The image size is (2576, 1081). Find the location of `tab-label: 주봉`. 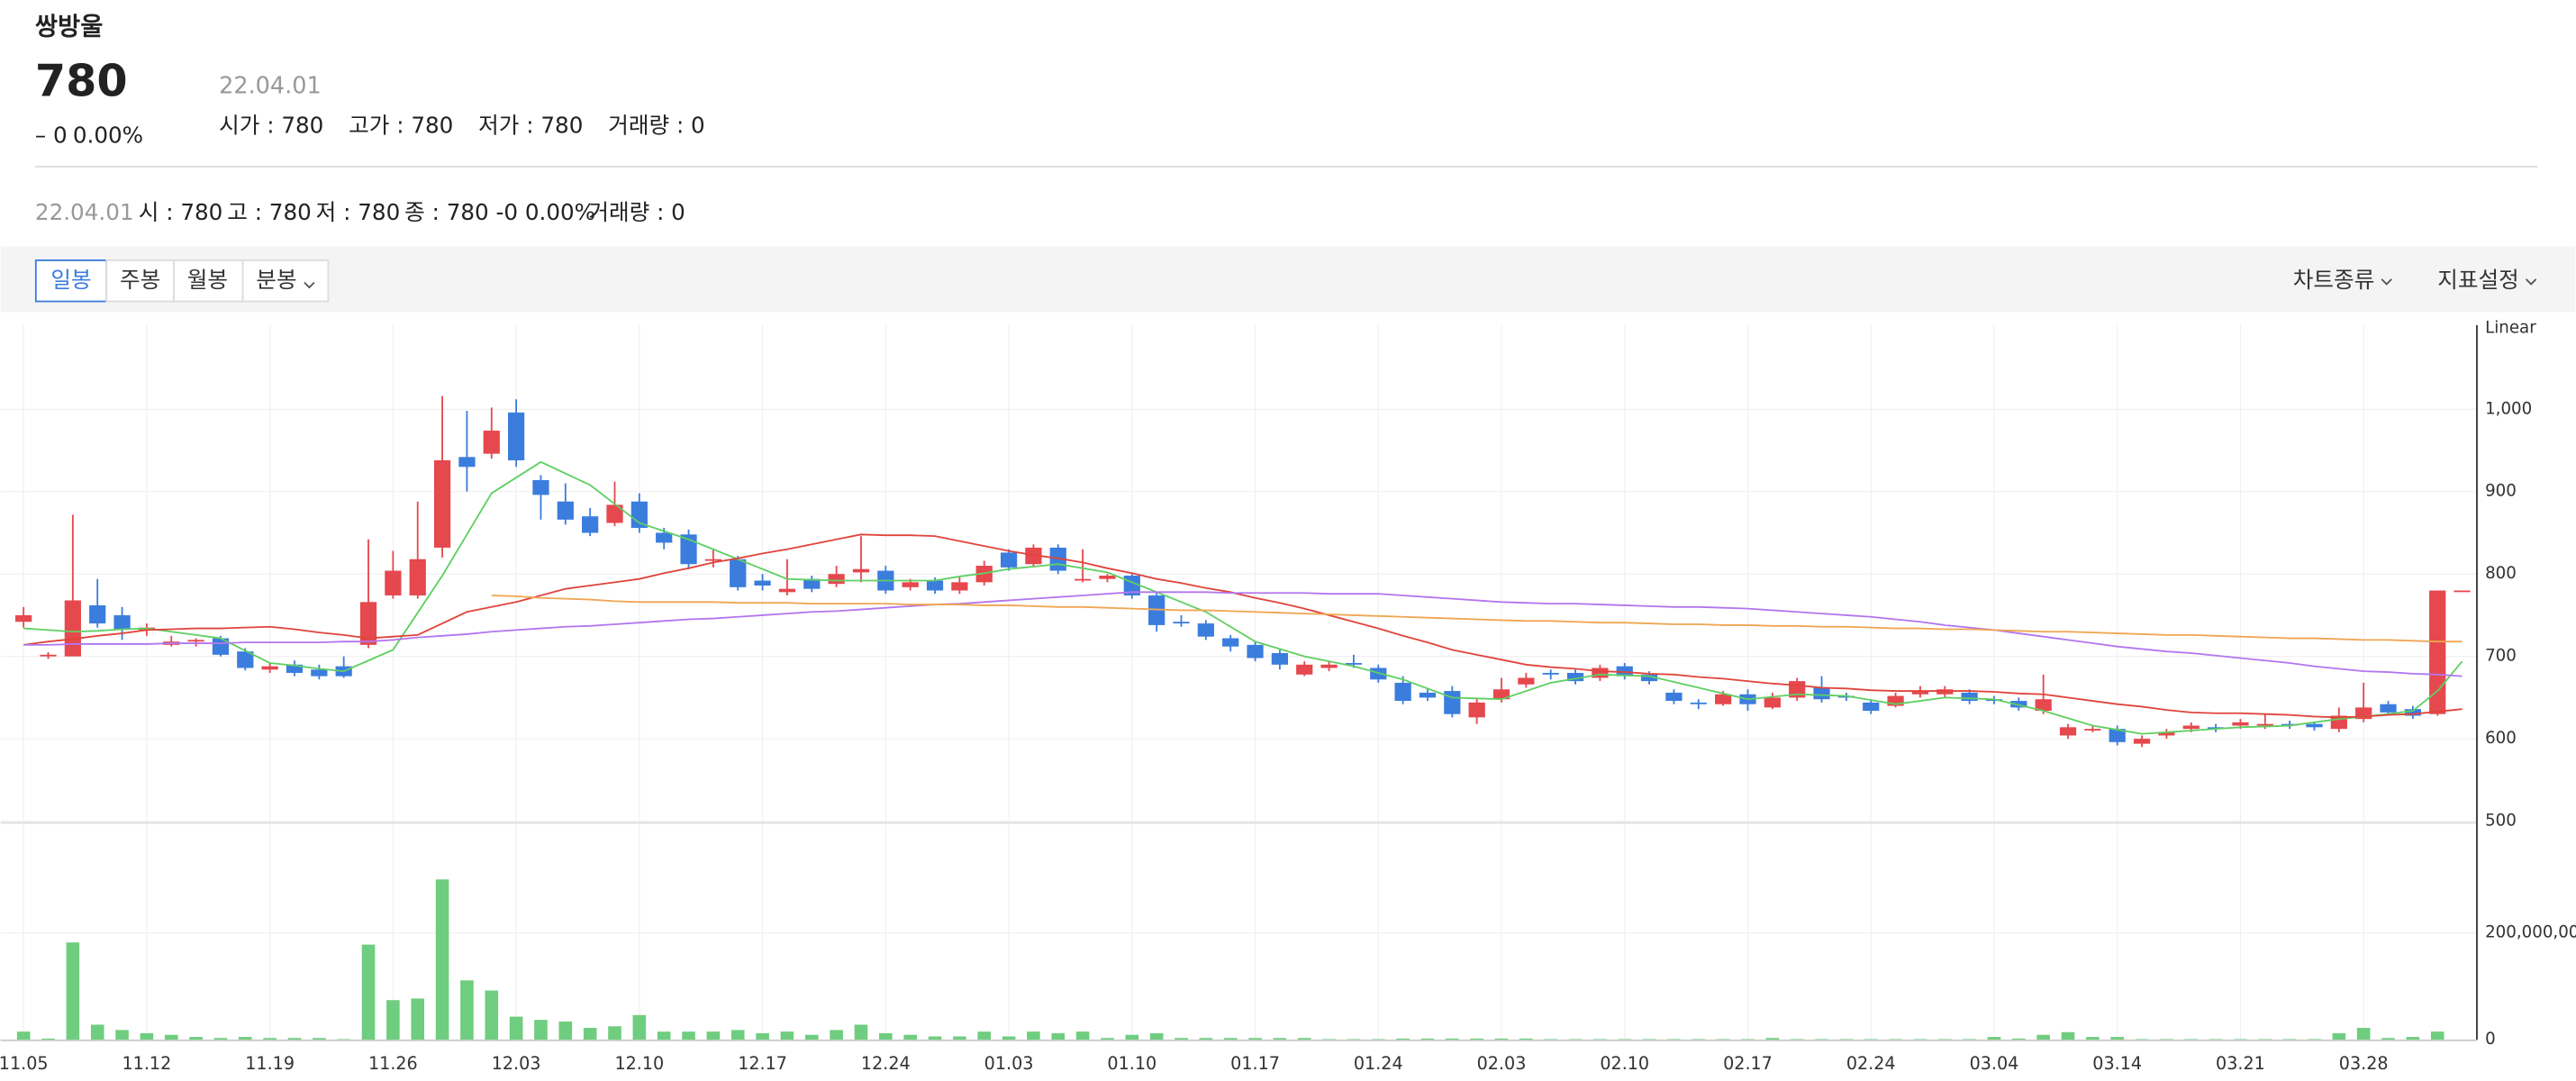

tab-label: 주봉 is located at coordinates (140, 280).